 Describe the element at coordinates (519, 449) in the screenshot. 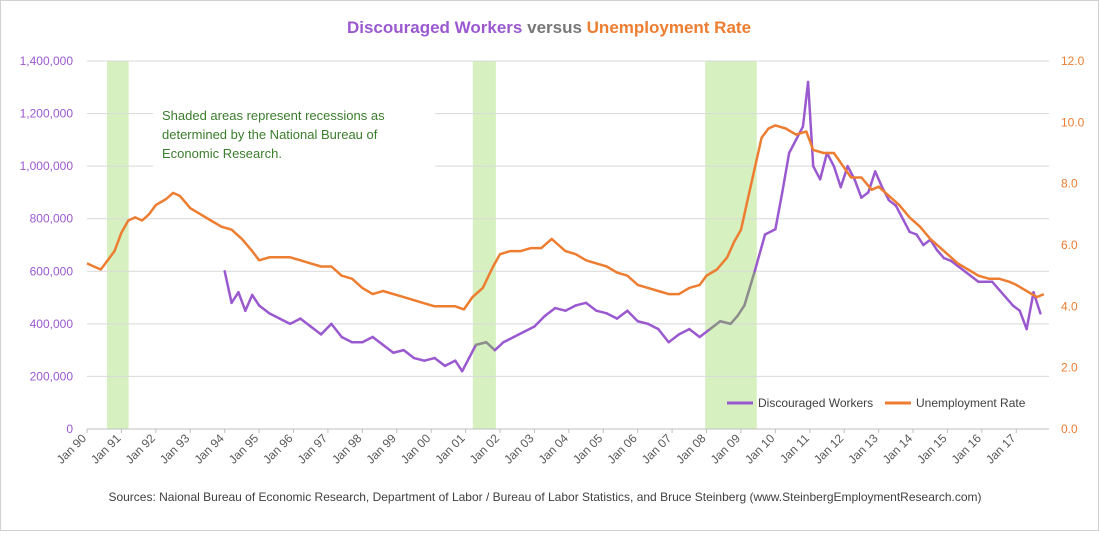

I see `x-tick-label: Jan 03` at that location.